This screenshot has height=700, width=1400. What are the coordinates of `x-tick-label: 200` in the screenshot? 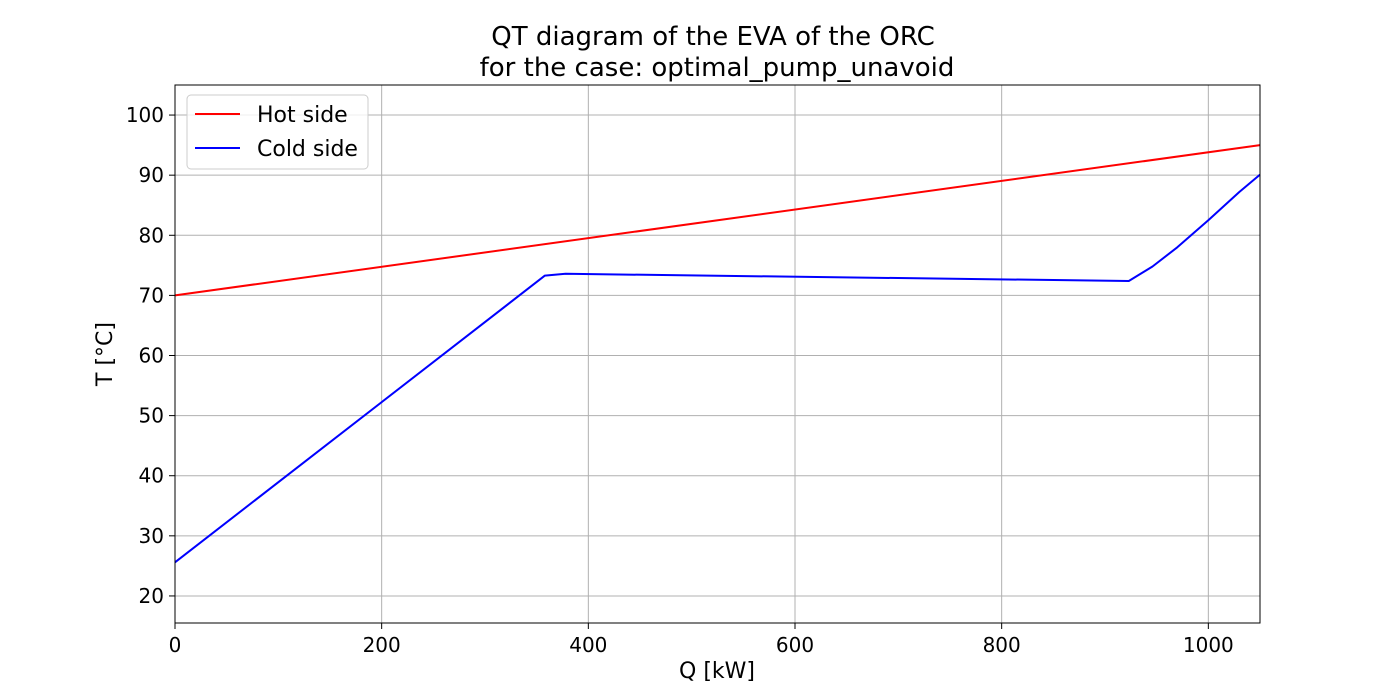 It's located at (382, 645).